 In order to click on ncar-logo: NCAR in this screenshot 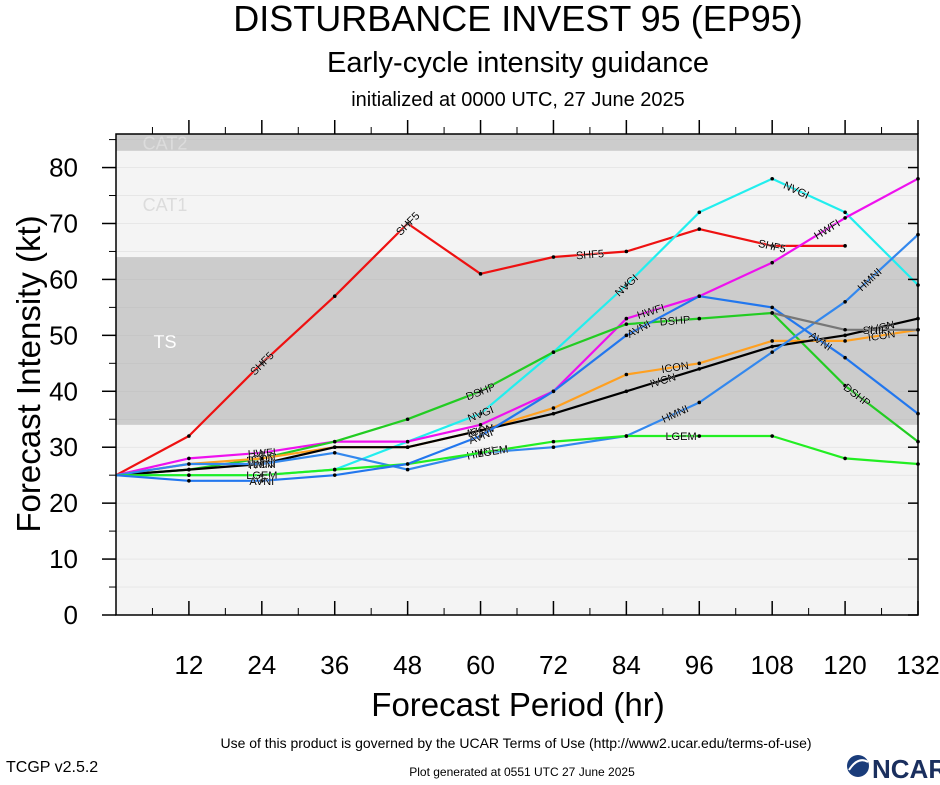, I will do `click(893, 769)`.